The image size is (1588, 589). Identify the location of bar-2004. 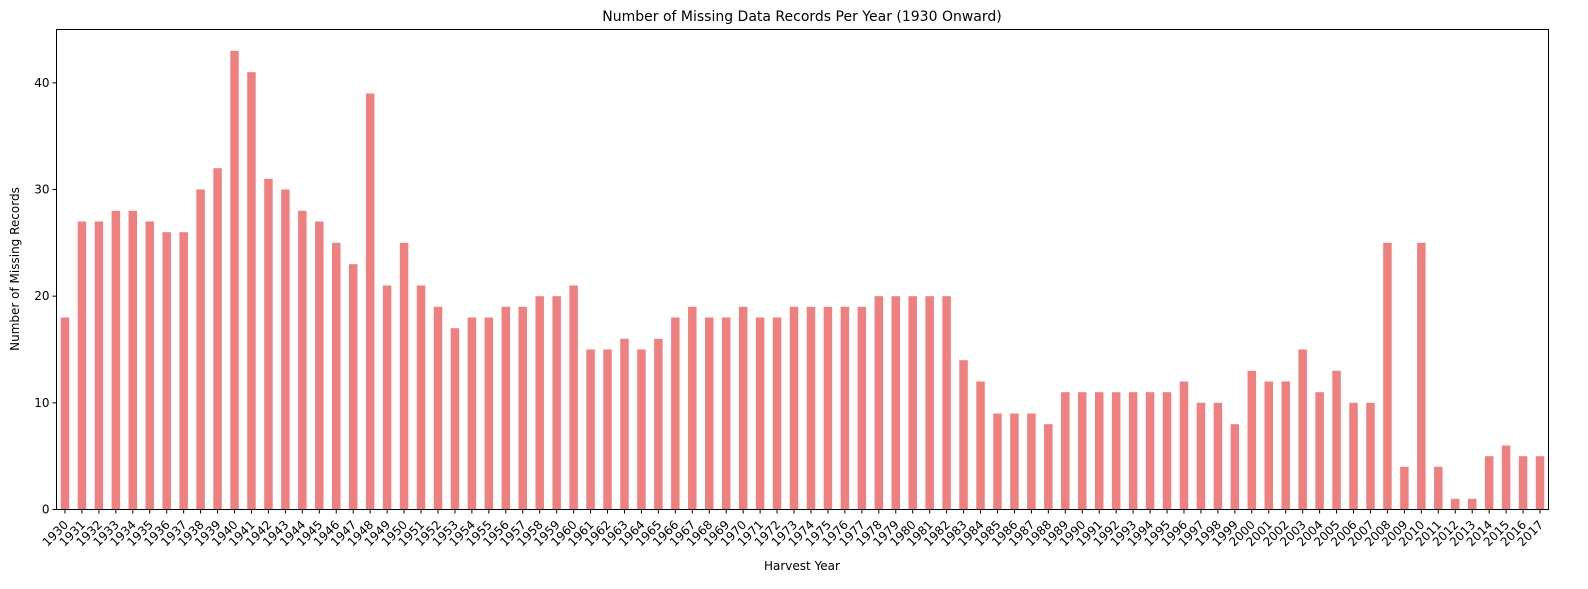
(1319, 451).